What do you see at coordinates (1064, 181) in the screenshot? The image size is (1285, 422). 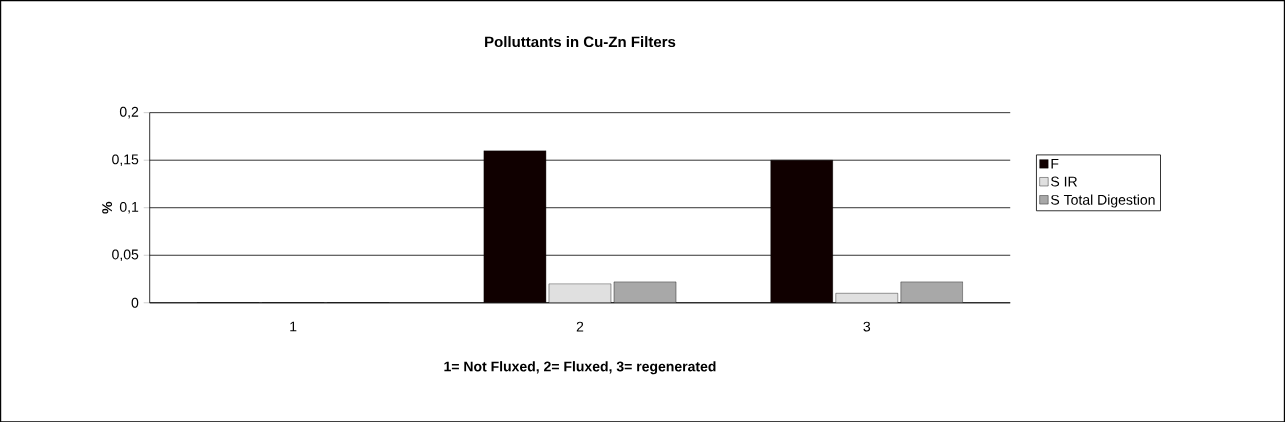 I see `legend-label: S IR` at bounding box center [1064, 181].